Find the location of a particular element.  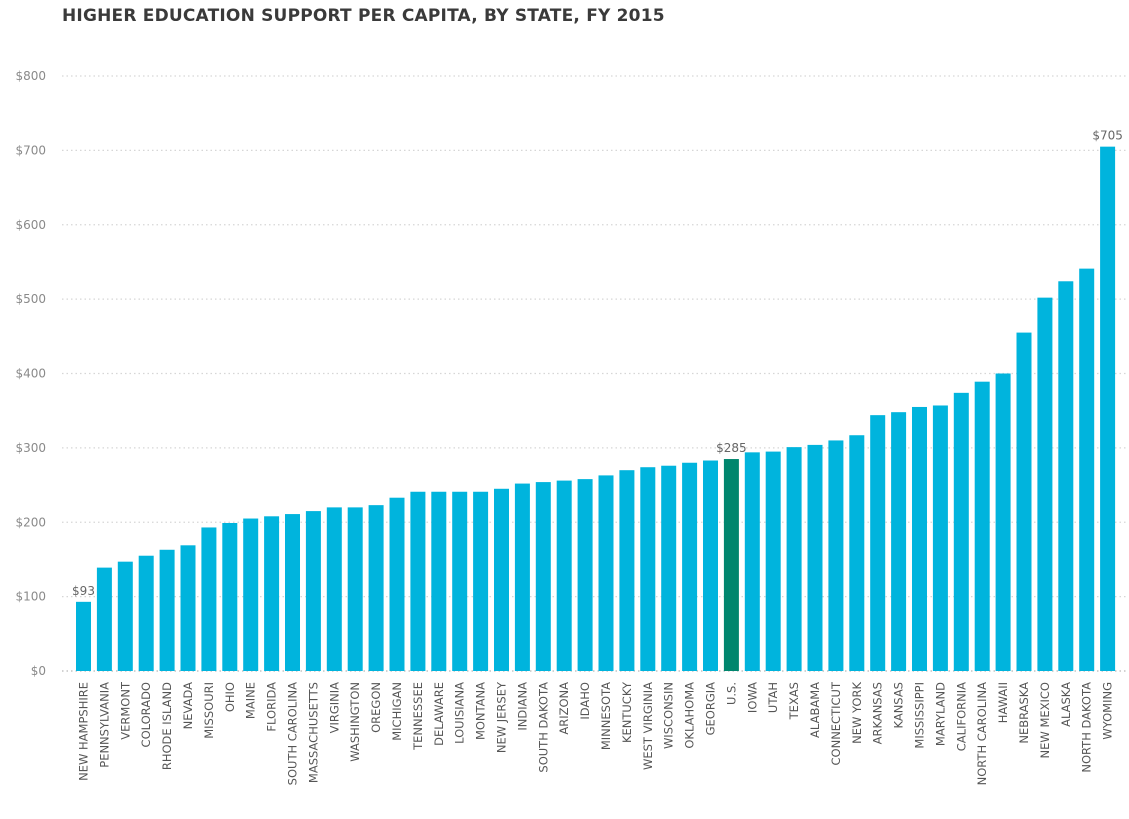

x-tick-label: IOWA is located at coordinates (752, 697).